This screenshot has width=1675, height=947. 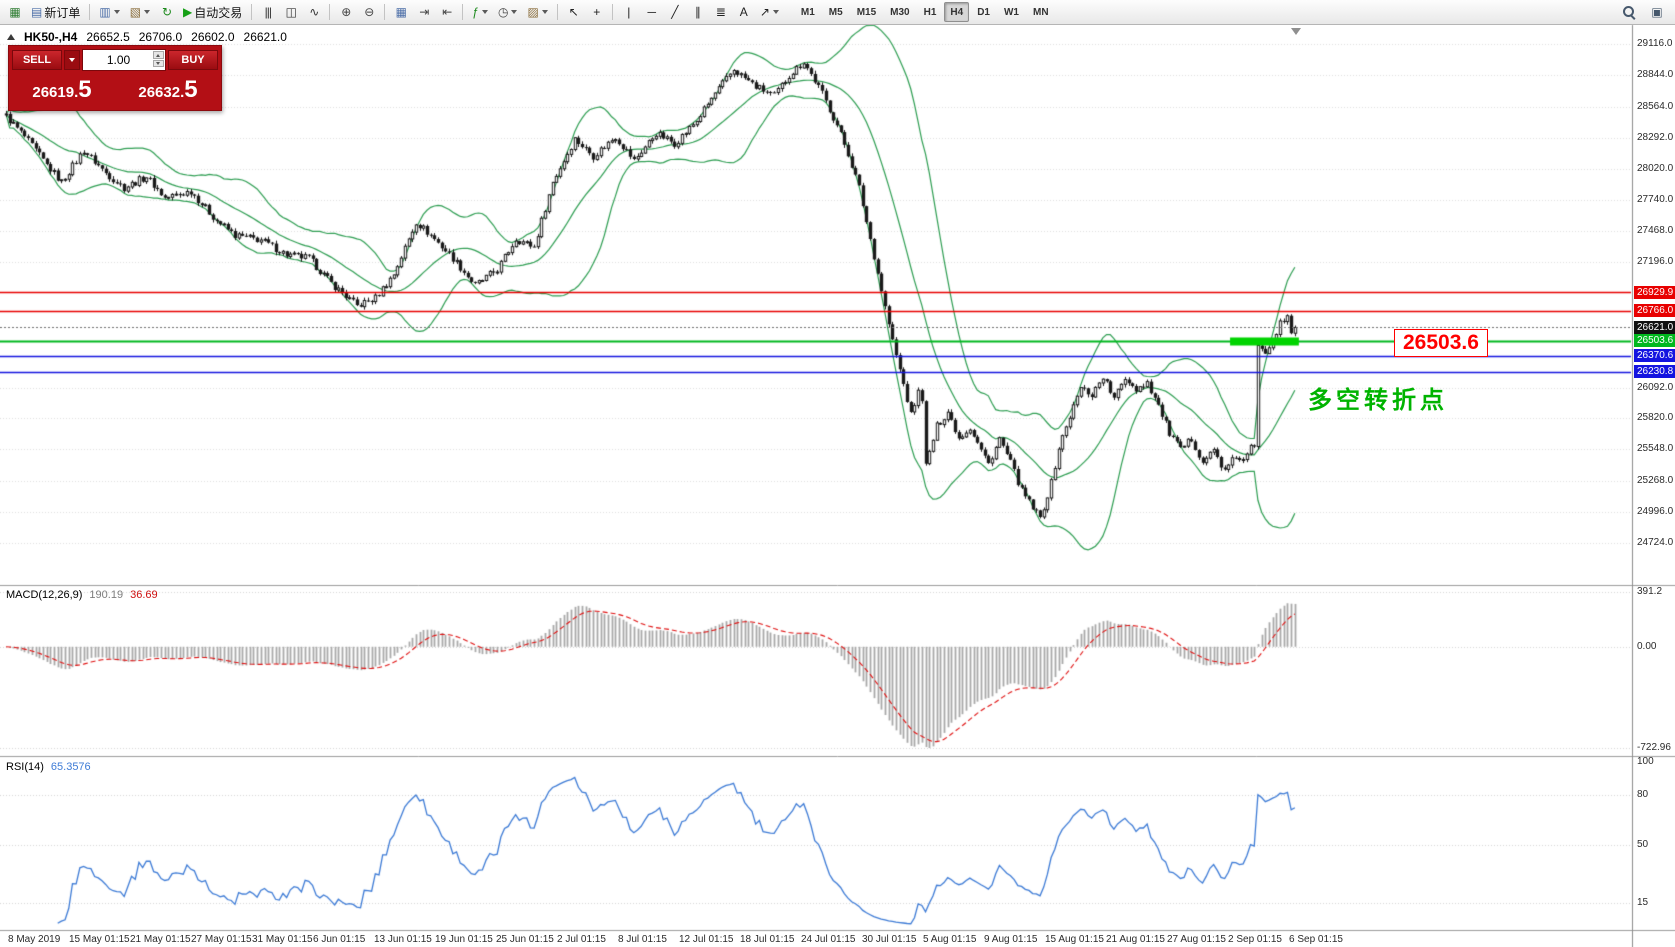 I want to click on rsi-name: RSI(14), so click(x=25, y=767).